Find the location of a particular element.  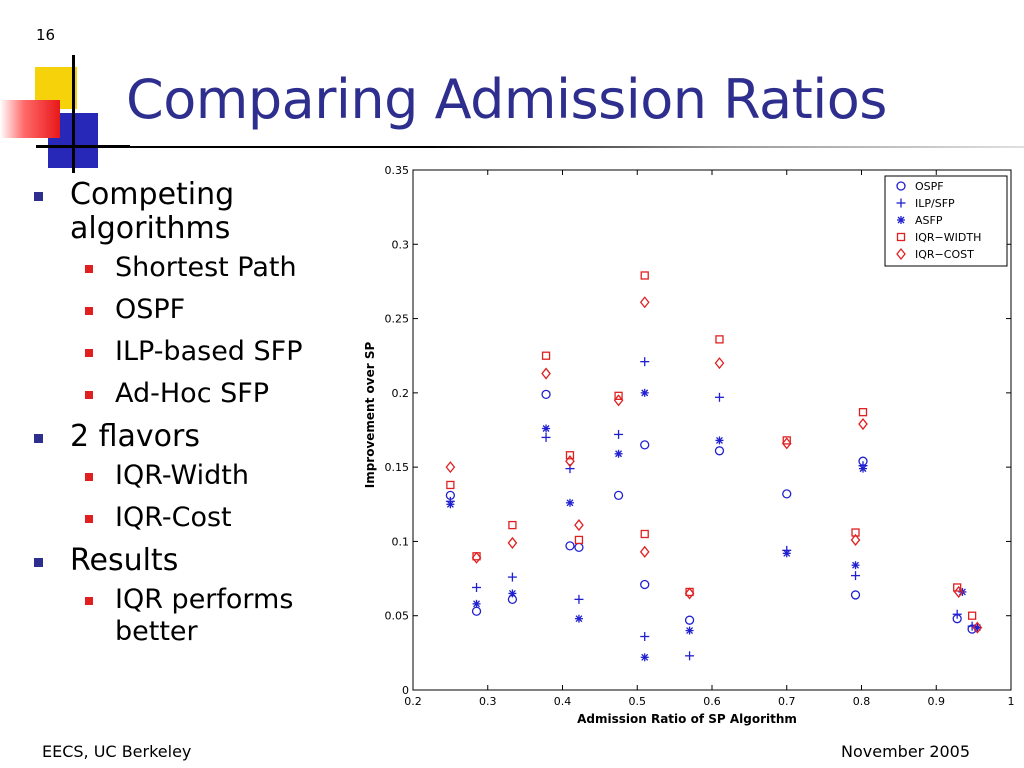

legend-label: IQR−WIDTH is located at coordinates (948, 237).